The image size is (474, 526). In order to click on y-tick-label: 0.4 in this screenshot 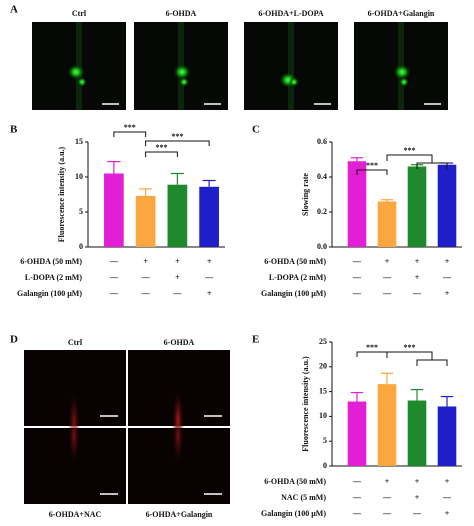, I will do `click(322, 176)`.